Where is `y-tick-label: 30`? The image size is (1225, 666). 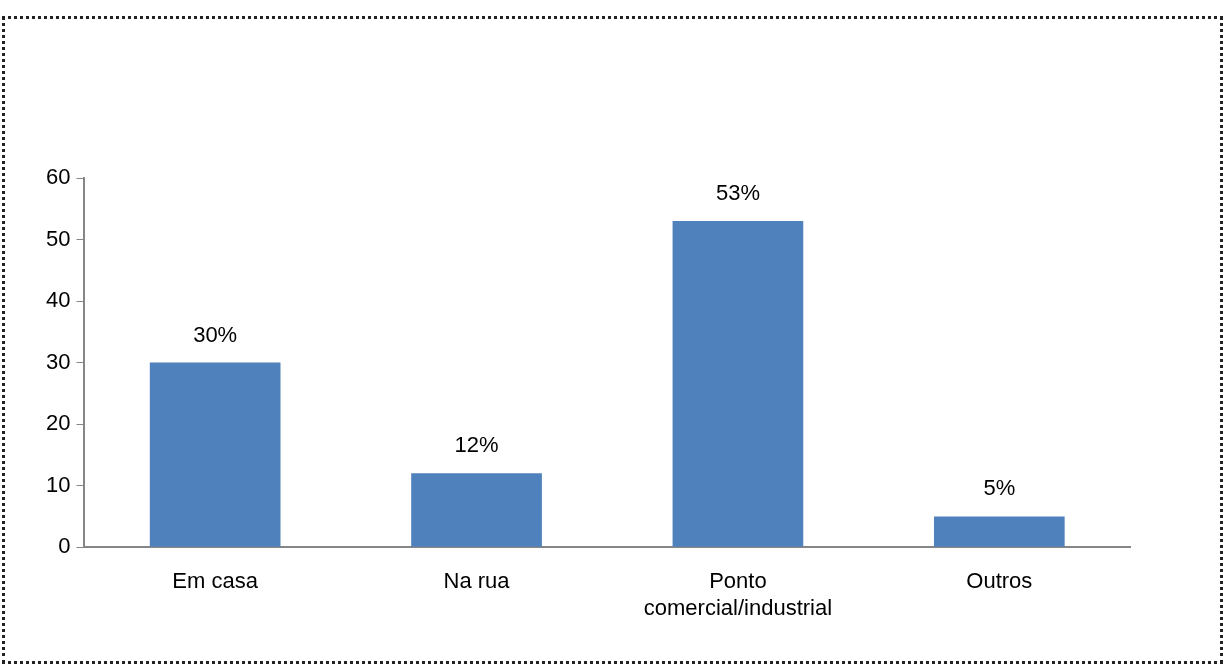
y-tick-label: 30 is located at coordinates (58, 361).